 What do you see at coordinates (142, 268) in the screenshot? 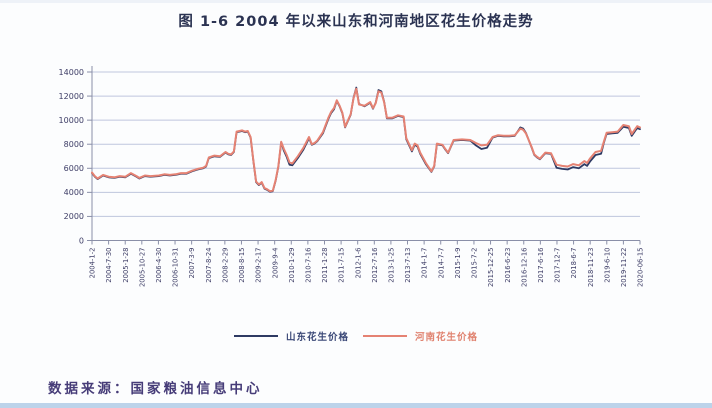
I see `x-tick-label: 2005-10-27` at bounding box center [142, 268].